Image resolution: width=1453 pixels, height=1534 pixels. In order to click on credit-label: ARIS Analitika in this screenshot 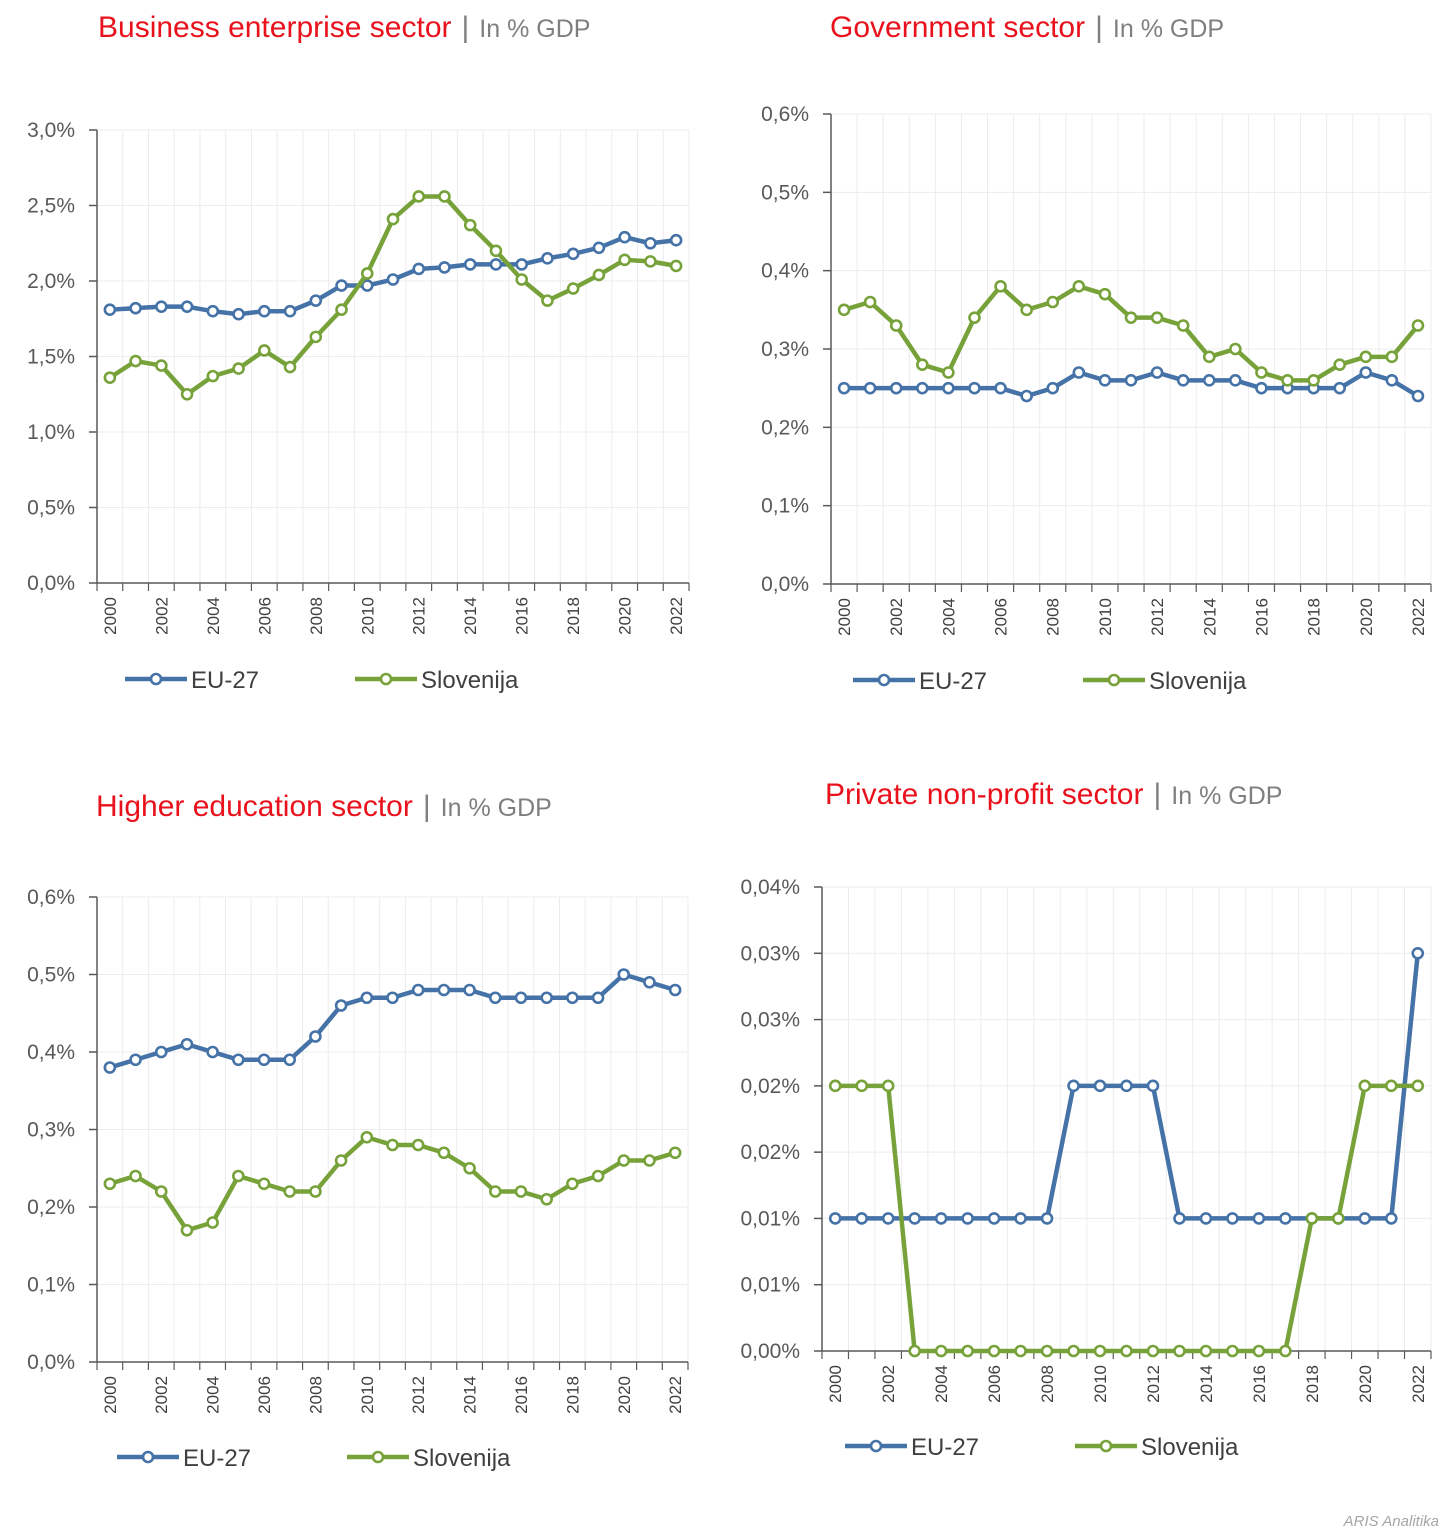, I will do `click(1391, 1521)`.